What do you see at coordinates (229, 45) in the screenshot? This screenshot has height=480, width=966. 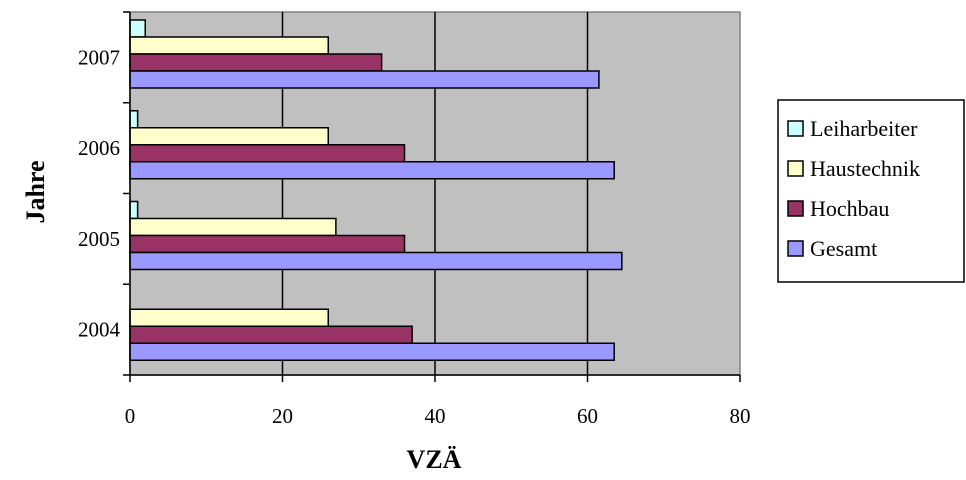 I see `bar-haustechnik-2007` at bounding box center [229, 45].